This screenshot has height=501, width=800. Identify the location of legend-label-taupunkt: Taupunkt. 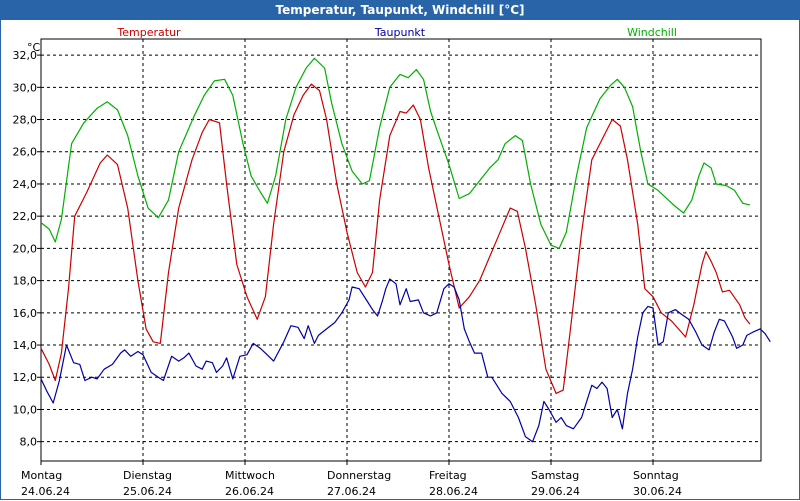
(400, 32).